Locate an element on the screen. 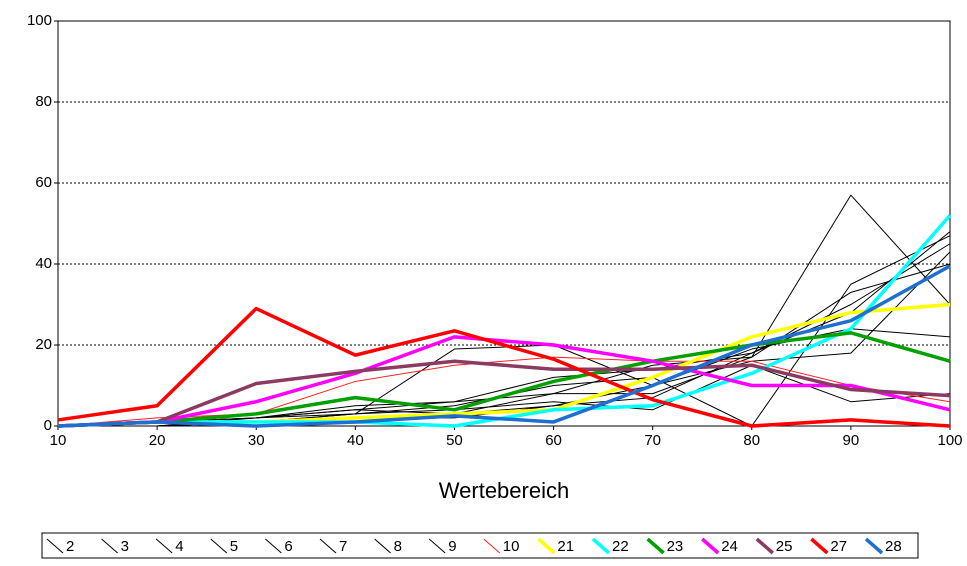 Image resolution: width=967 pixels, height=566 pixels. x-tick-label: 100 is located at coordinates (949, 440).